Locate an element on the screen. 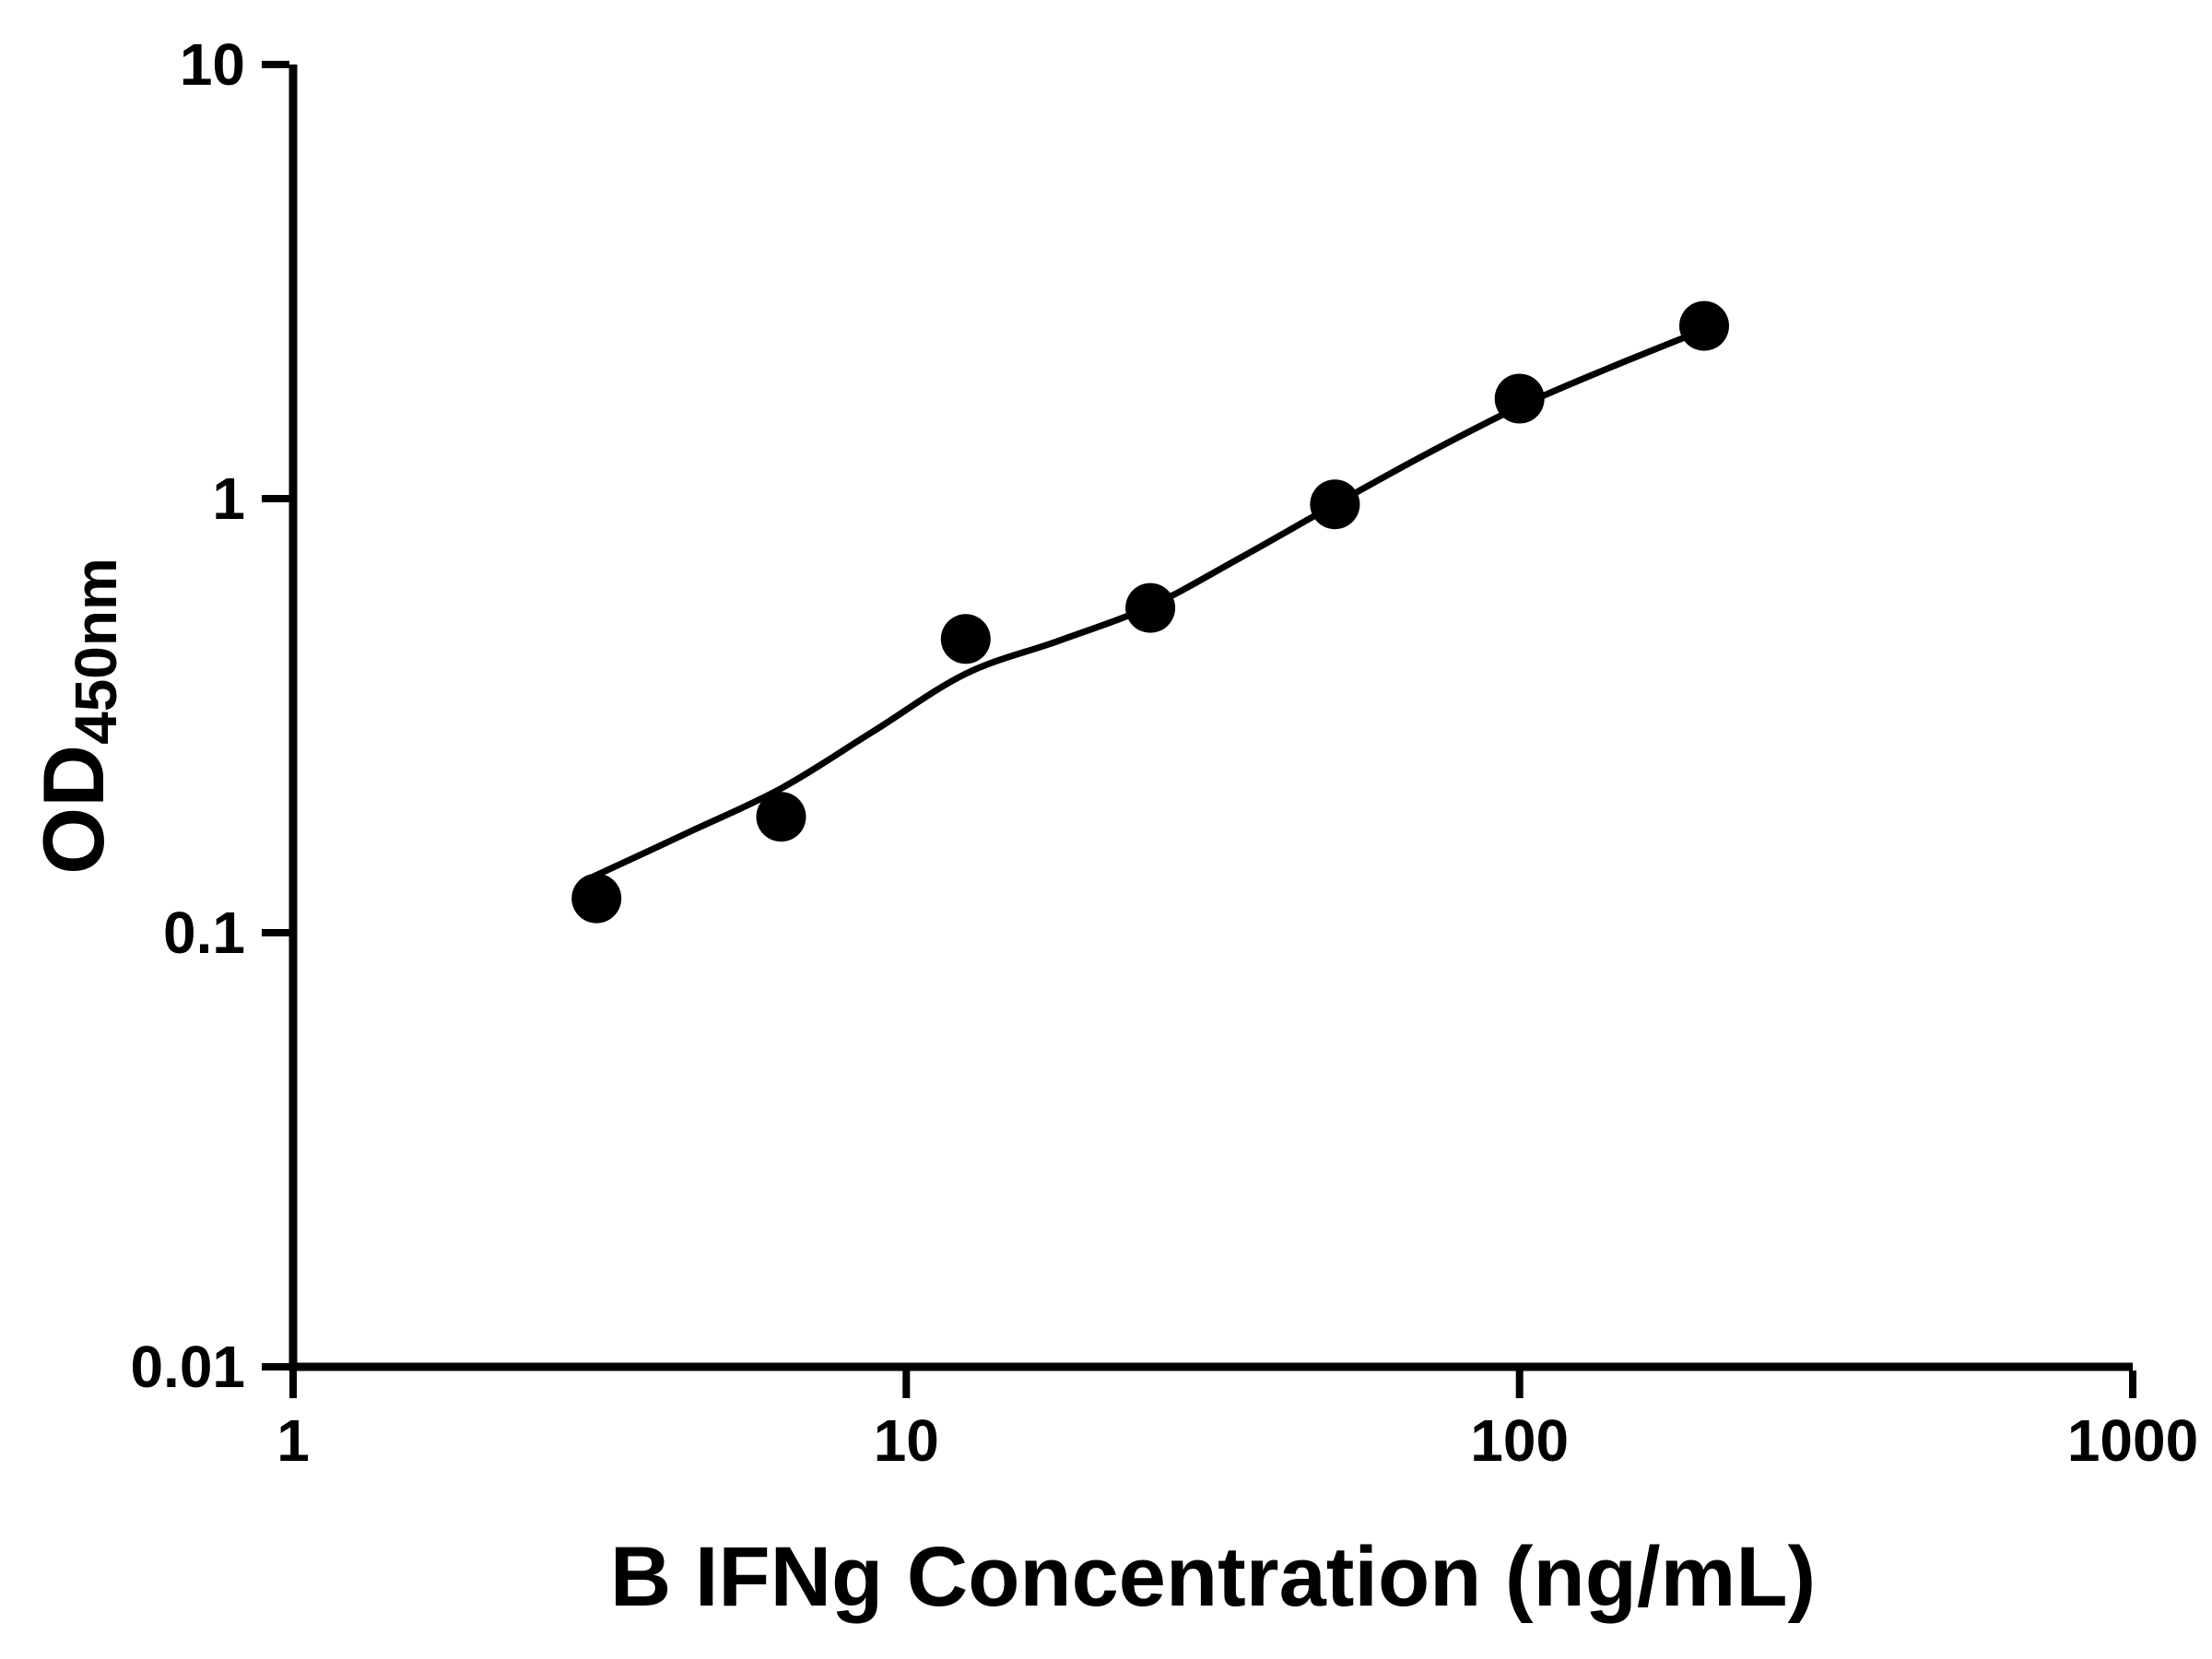 The height and width of the screenshot is (1659, 2212). y-axis-title: OD450nm is located at coordinates (77, 716).